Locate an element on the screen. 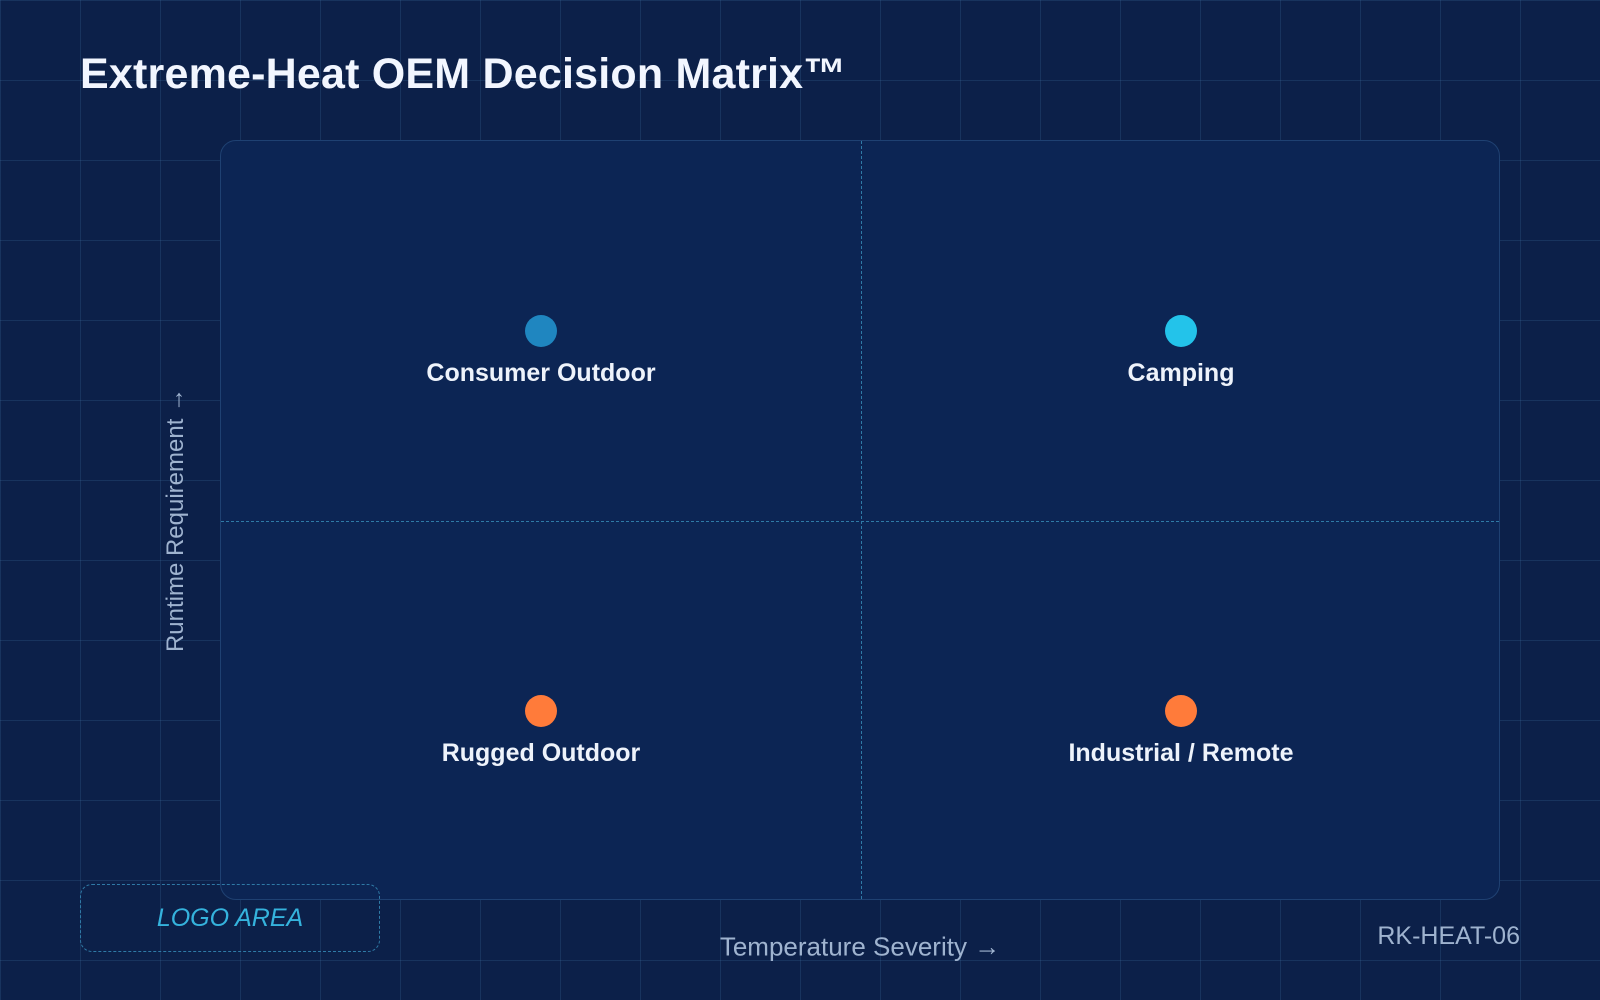 This screenshot has height=1000, width=1600. vertical-divider is located at coordinates (861, 520).